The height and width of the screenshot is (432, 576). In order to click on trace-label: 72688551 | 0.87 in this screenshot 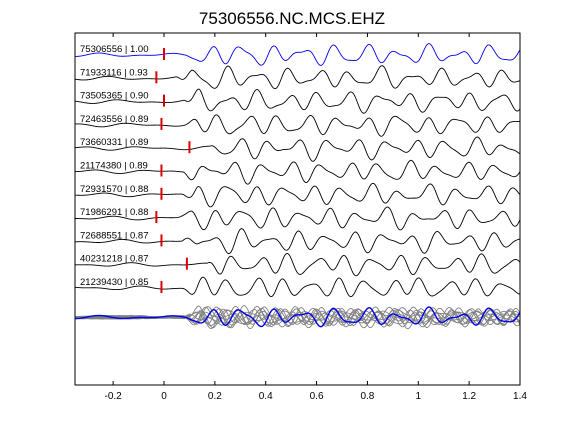, I will do `click(114, 235)`.